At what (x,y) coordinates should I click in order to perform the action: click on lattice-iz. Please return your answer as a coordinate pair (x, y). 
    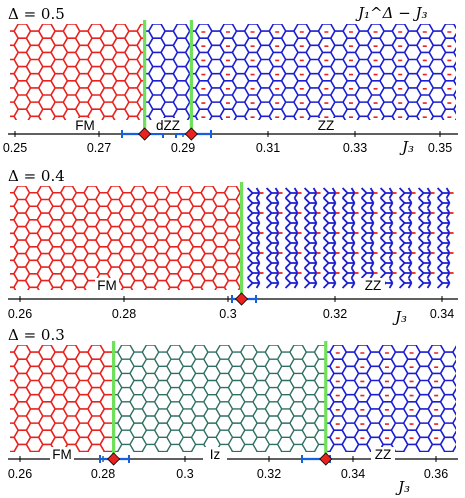
    Looking at the image, I should click on (219, 398).